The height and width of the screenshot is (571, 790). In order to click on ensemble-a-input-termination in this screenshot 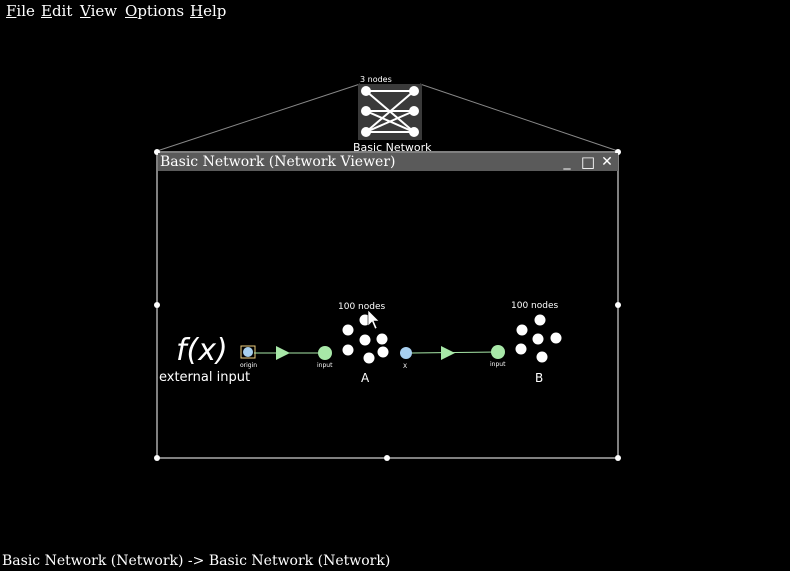, I will do `click(325, 353)`.